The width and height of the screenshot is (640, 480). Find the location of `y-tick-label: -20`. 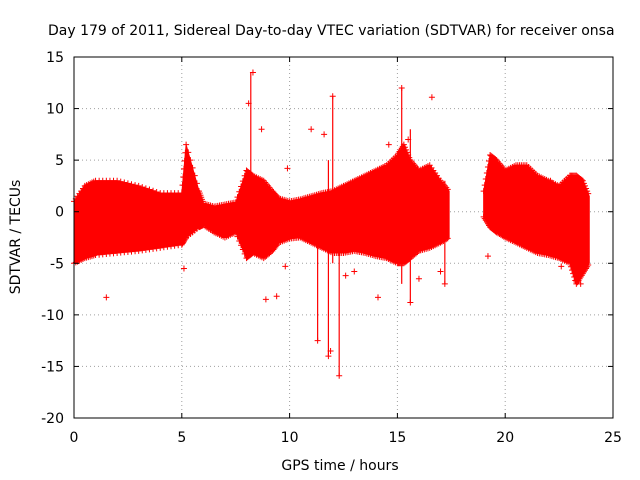

y-tick-label: -20 is located at coordinates (52, 419).